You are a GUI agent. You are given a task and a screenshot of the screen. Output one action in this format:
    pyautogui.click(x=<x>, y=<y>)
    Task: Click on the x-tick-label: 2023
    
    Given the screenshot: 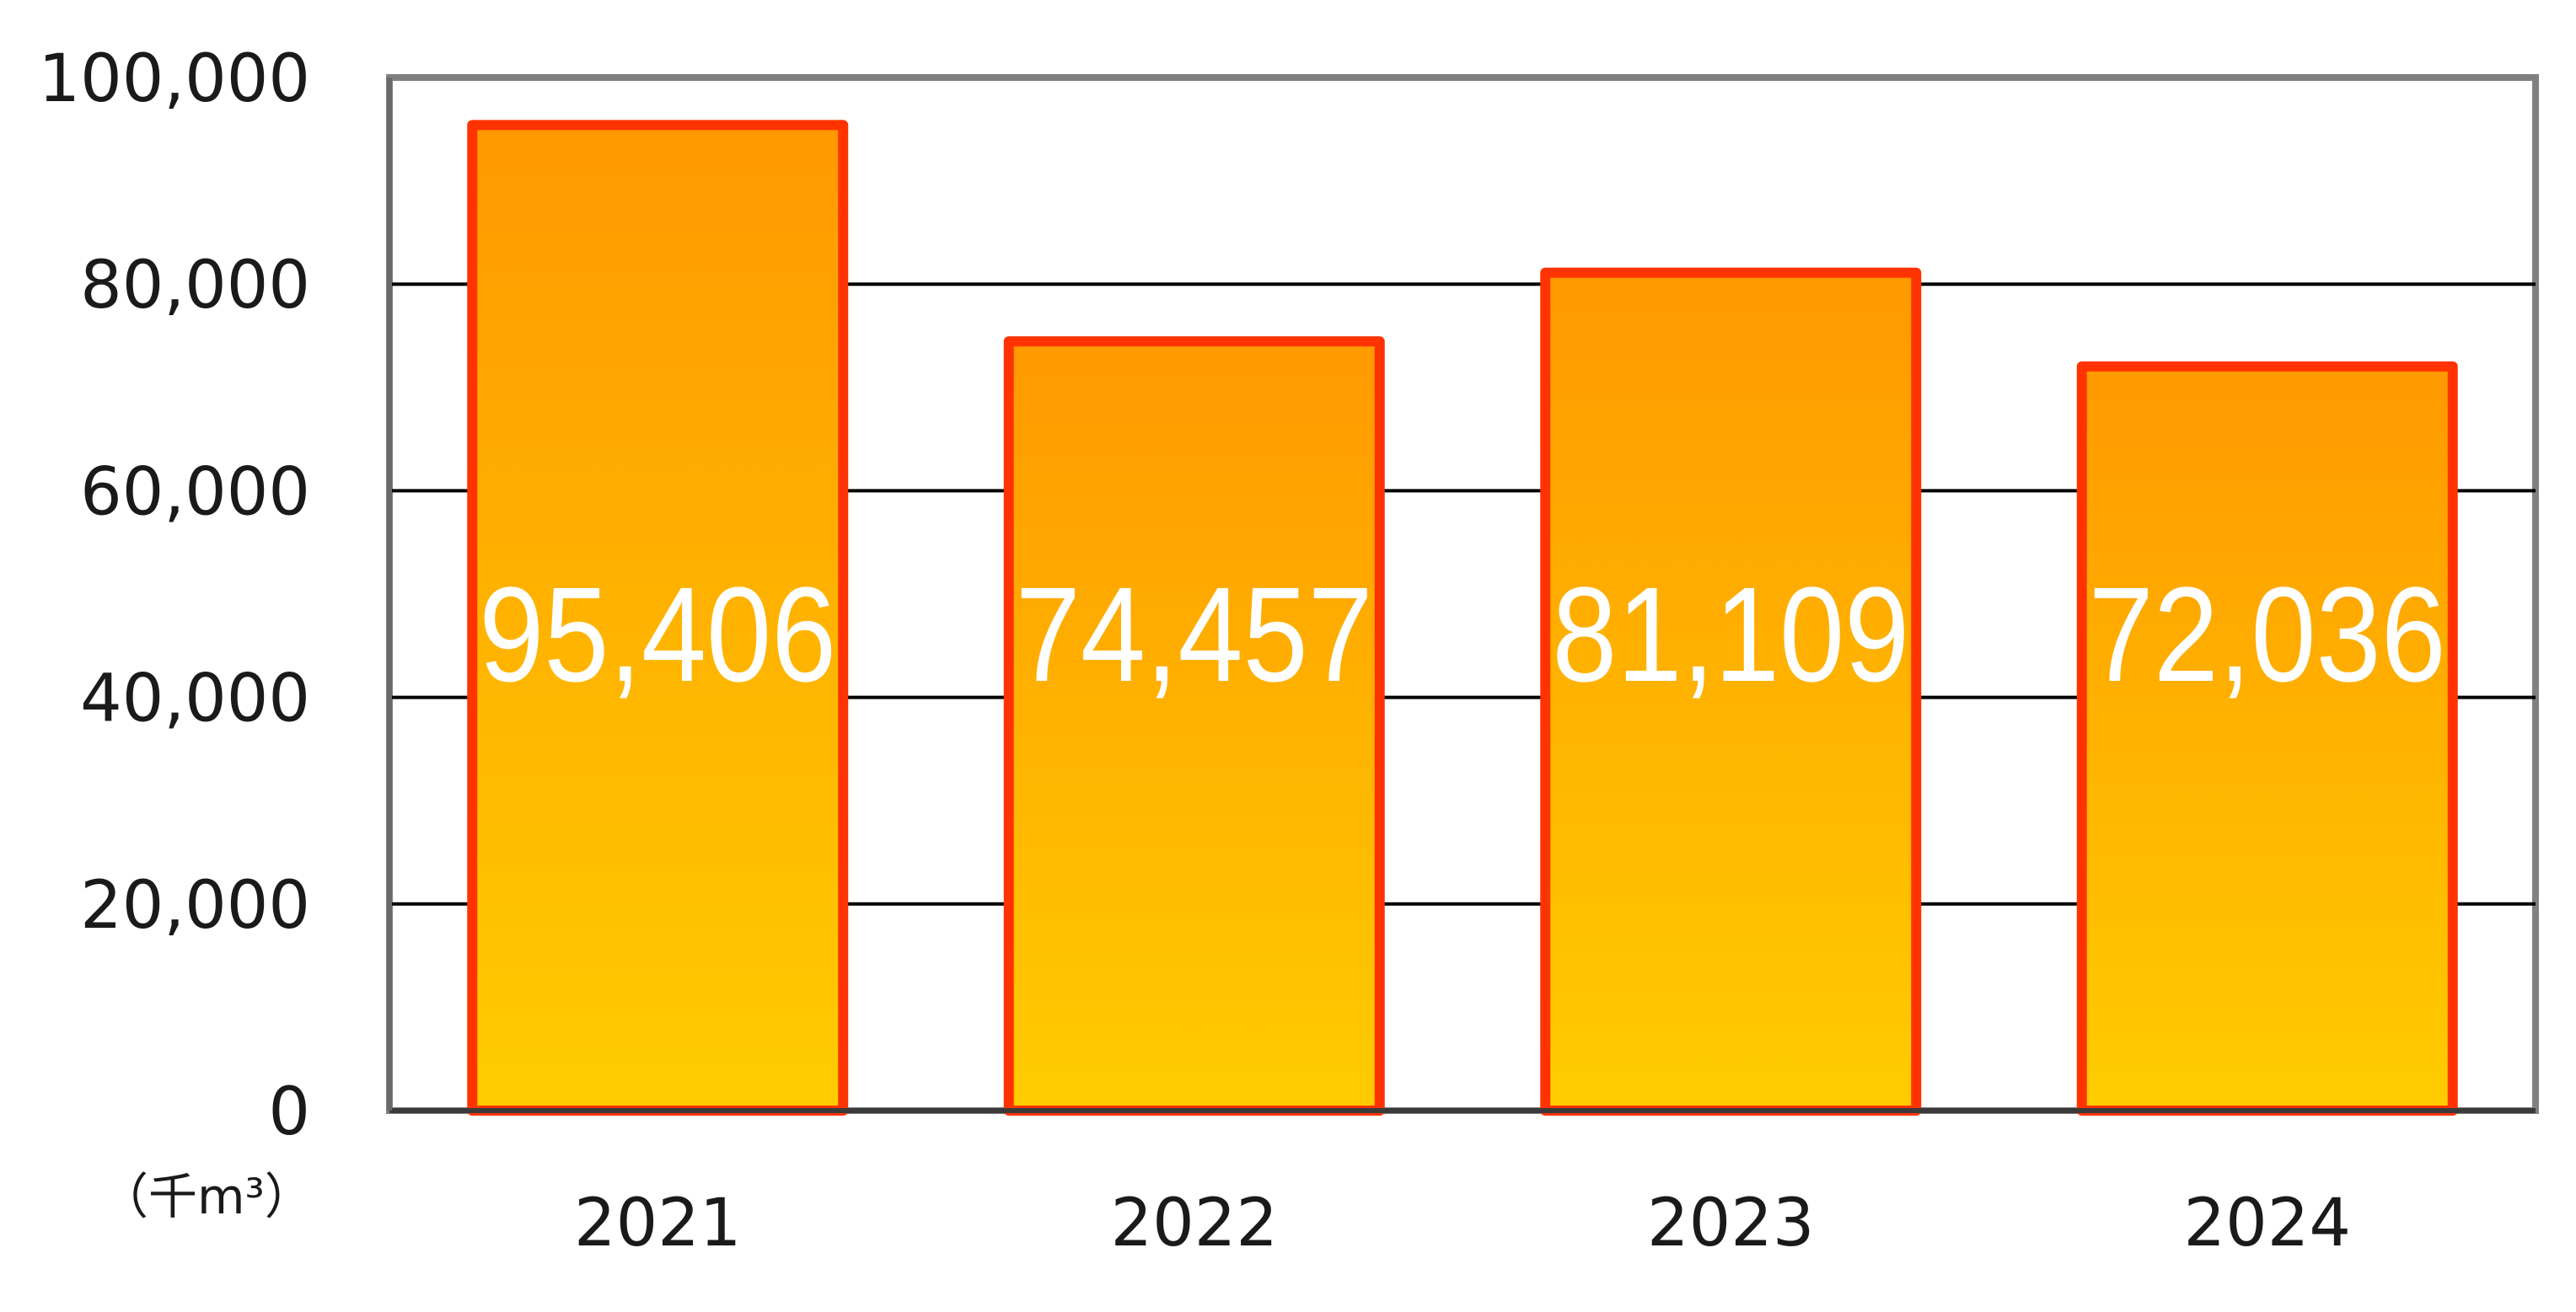 What is the action you would take?
    pyautogui.click(x=1731, y=1223)
    